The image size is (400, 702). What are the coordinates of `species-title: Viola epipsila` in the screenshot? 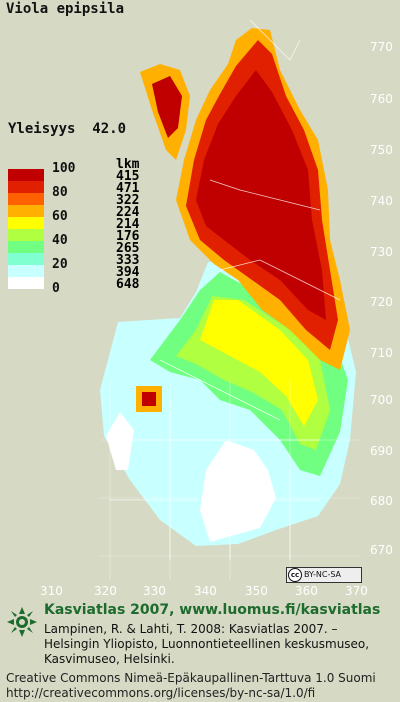 It's located at (65, 9).